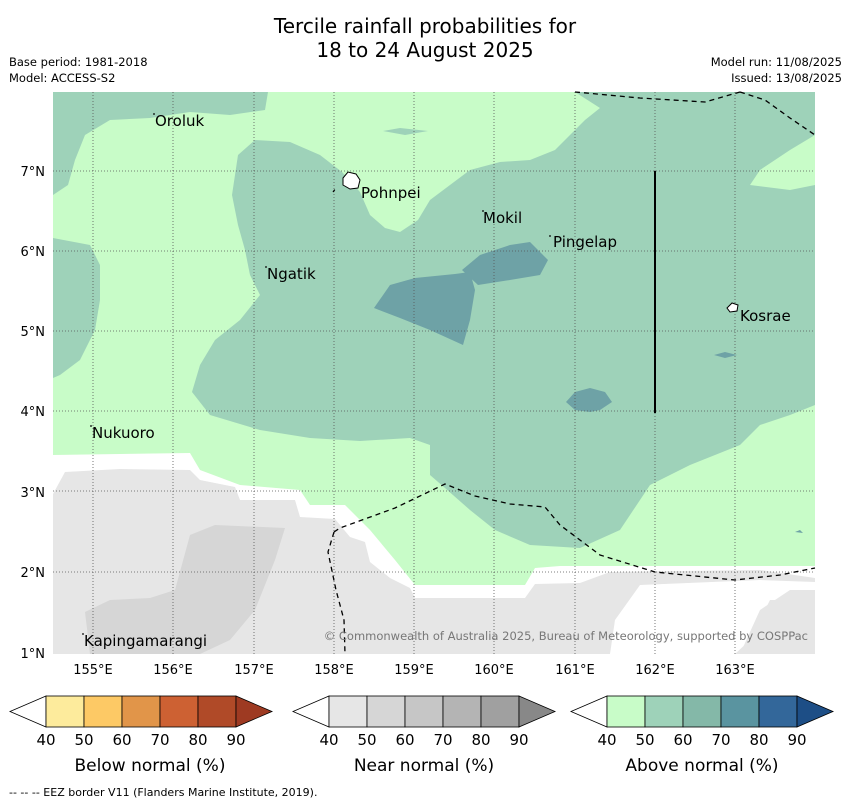  What do you see at coordinates (33, 332) in the screenshot?
I see `lat-label: 5°N` at bounding box center [33, 332].